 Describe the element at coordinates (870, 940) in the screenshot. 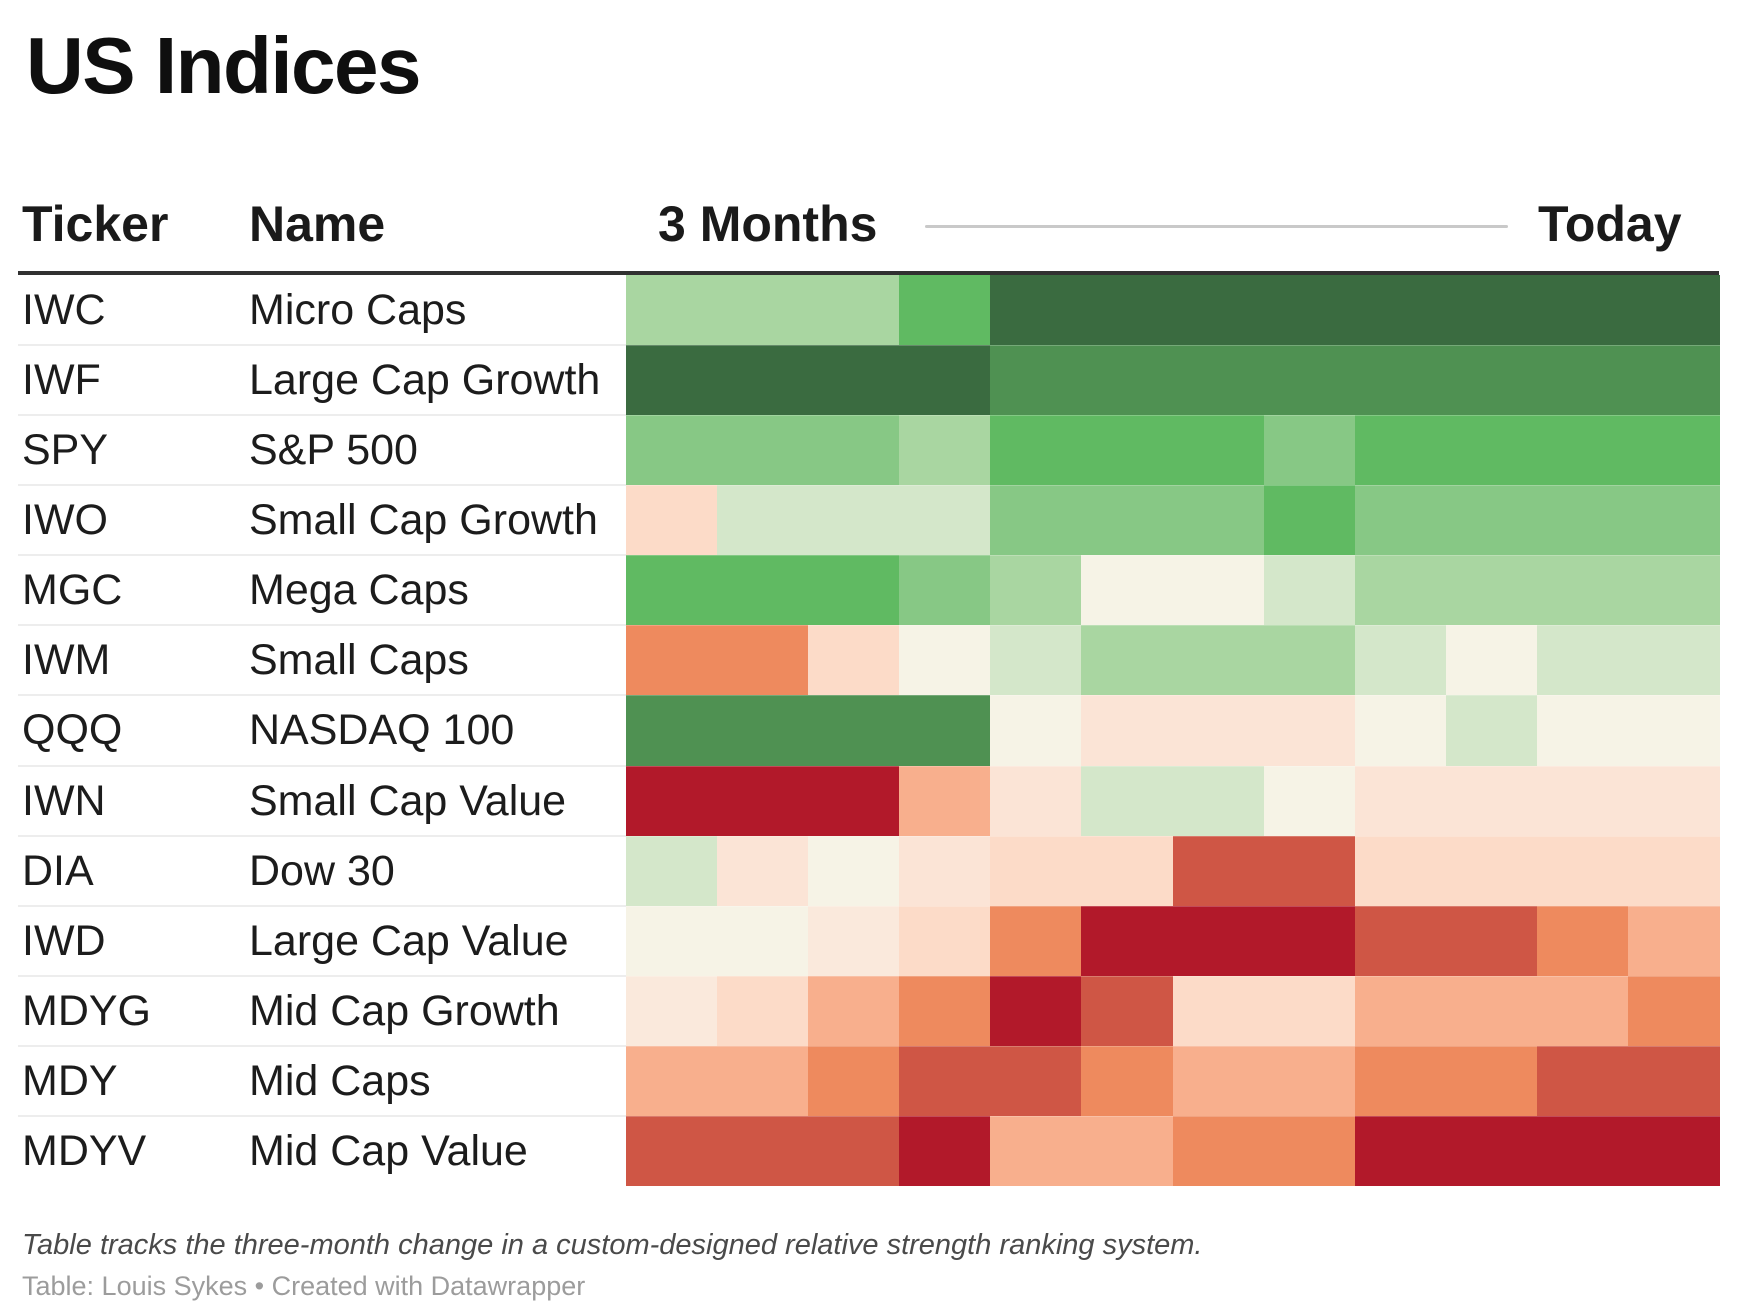

I see `table-row: IWD Large Cap Value` at that location.